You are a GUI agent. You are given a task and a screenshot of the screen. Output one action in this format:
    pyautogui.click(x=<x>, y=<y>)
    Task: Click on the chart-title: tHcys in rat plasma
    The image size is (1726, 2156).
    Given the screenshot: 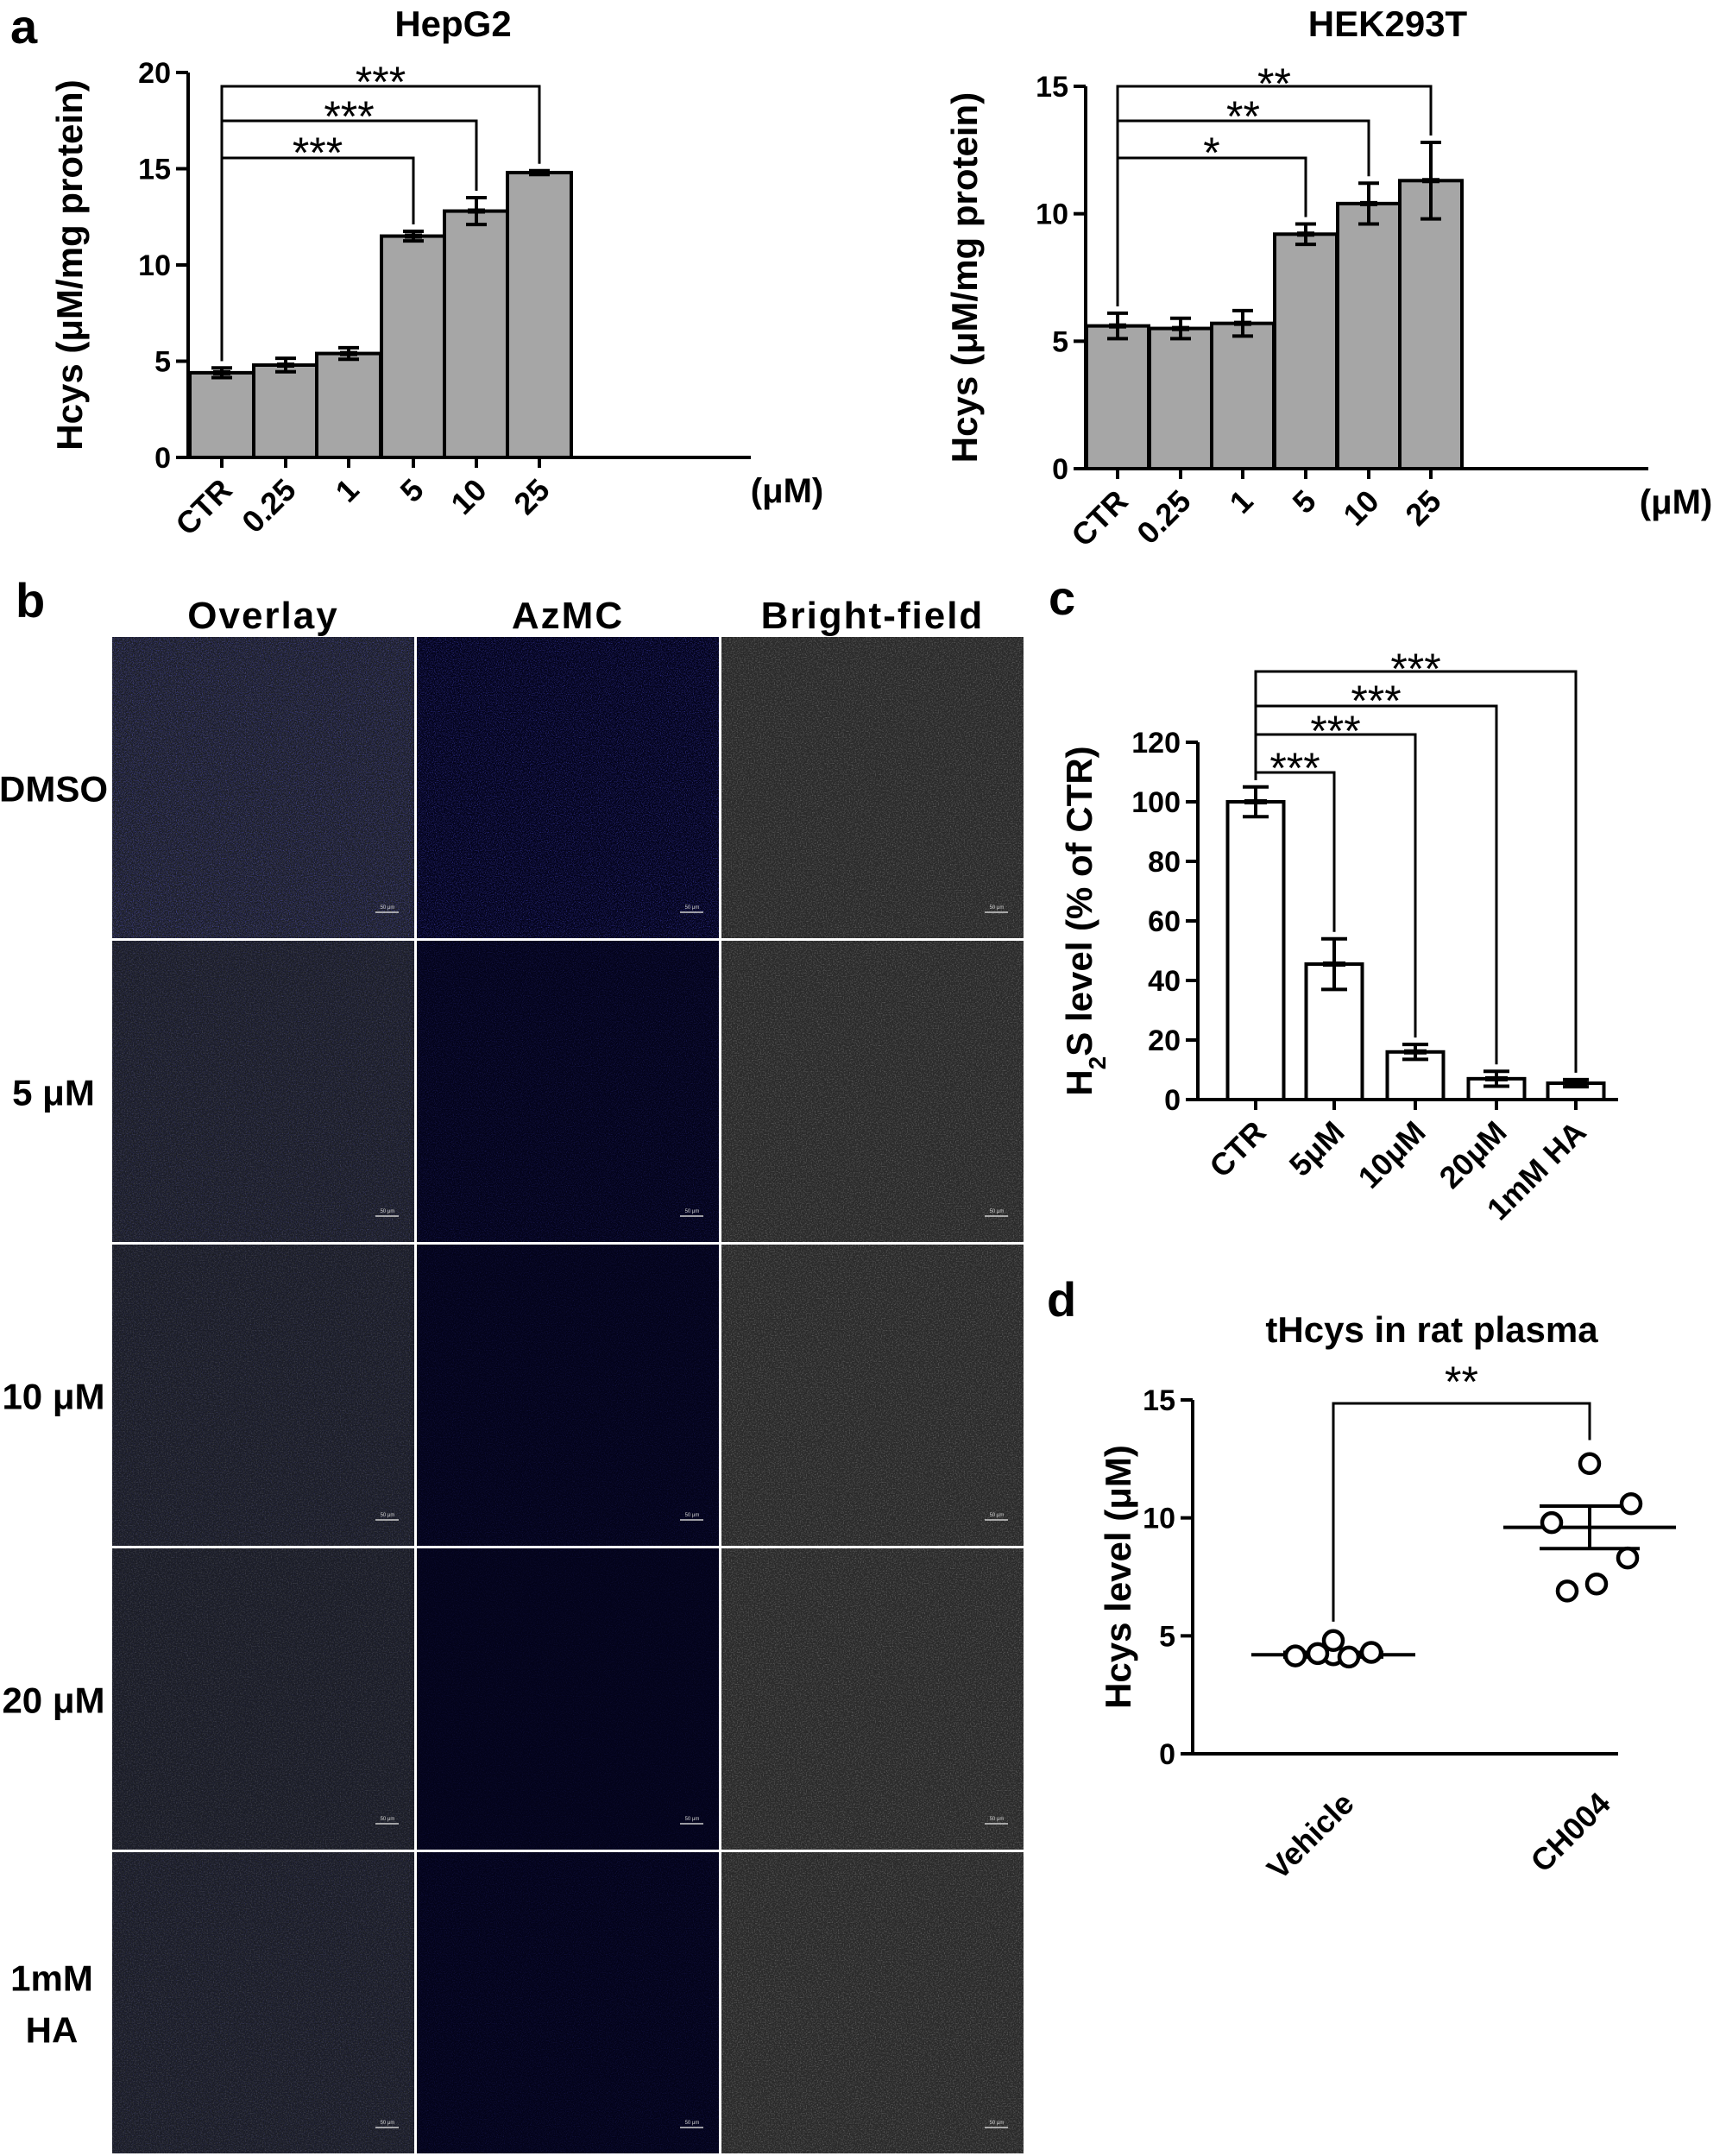 What is the action you would take?
    pyautogui.click(x=1431, y=1330)
    